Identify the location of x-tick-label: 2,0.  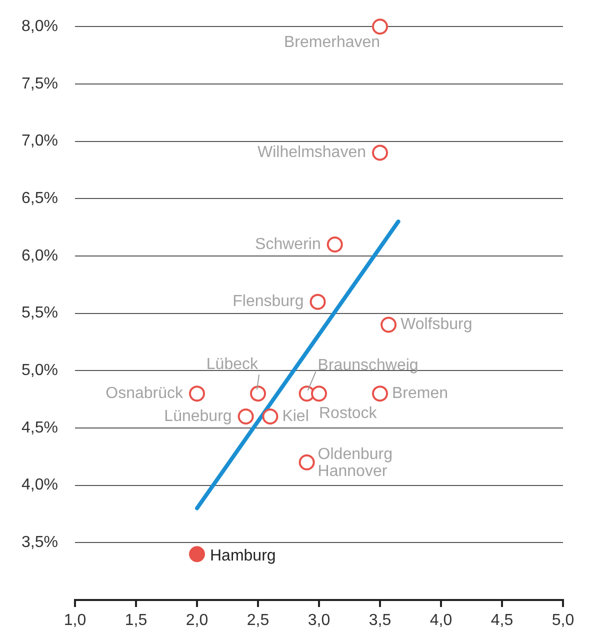
(197, 621).